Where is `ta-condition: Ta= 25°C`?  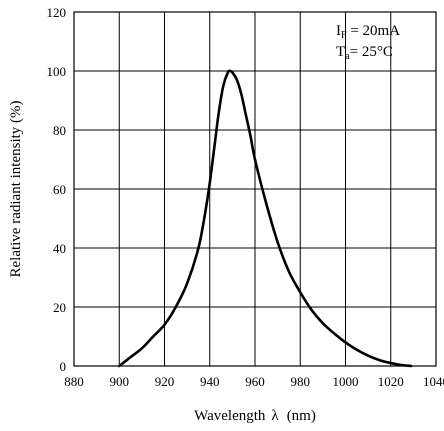
ta-condition: Ta= 25°C is located at coordinates (364, 53).